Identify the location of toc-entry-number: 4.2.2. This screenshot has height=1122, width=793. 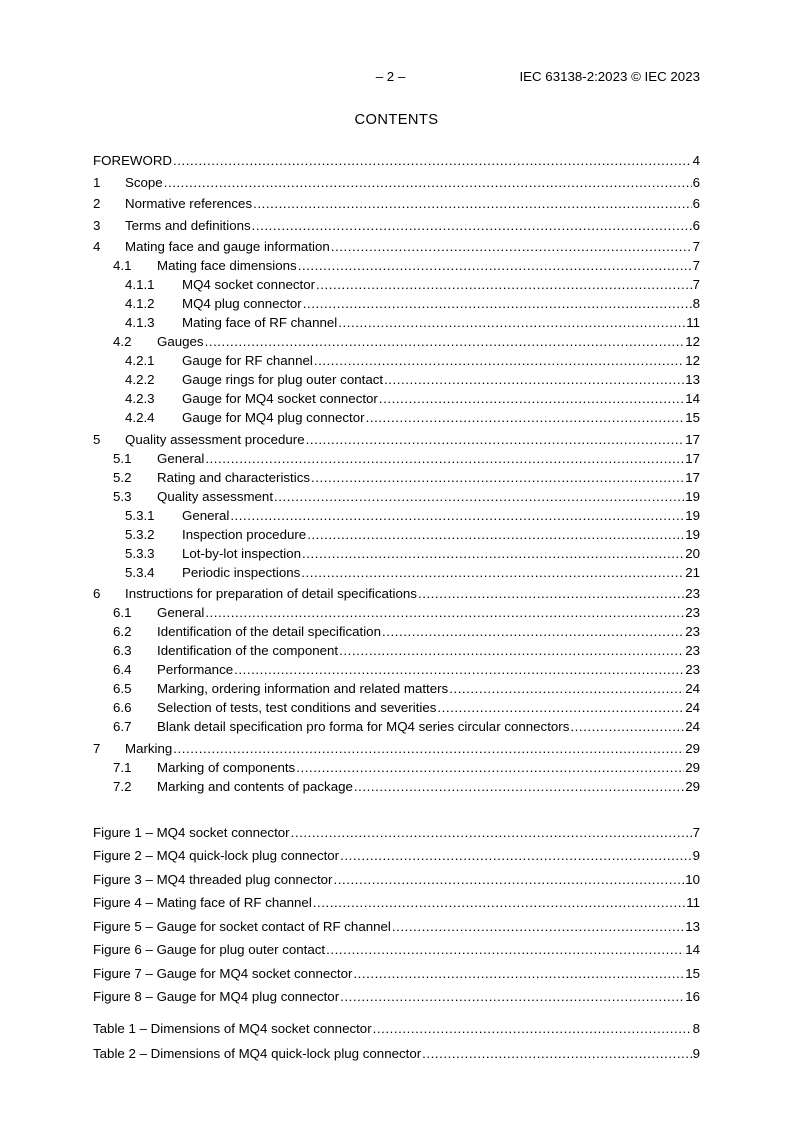
(140, 379).